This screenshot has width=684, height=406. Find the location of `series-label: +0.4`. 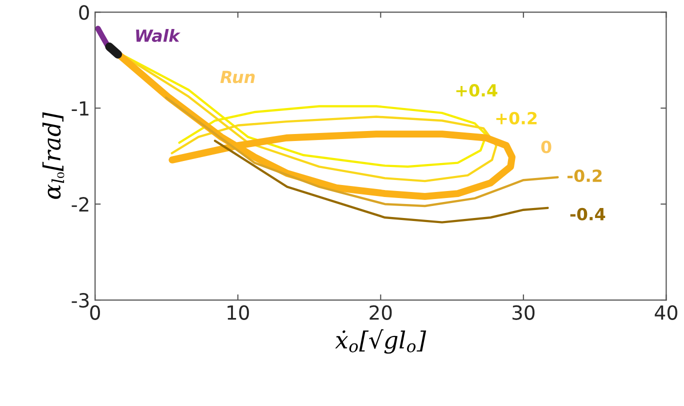

series-label: +0.4 is located at coordinates (477, 90).